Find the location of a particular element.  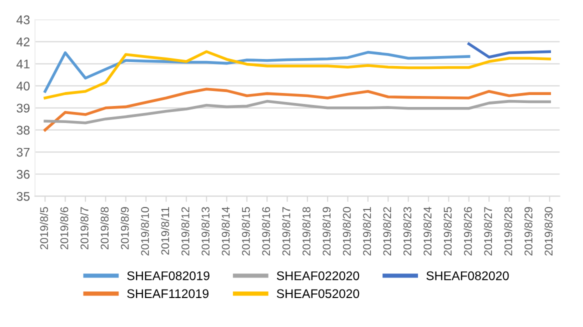

y-tick-label: 40 is located at coordinates (23, 86).